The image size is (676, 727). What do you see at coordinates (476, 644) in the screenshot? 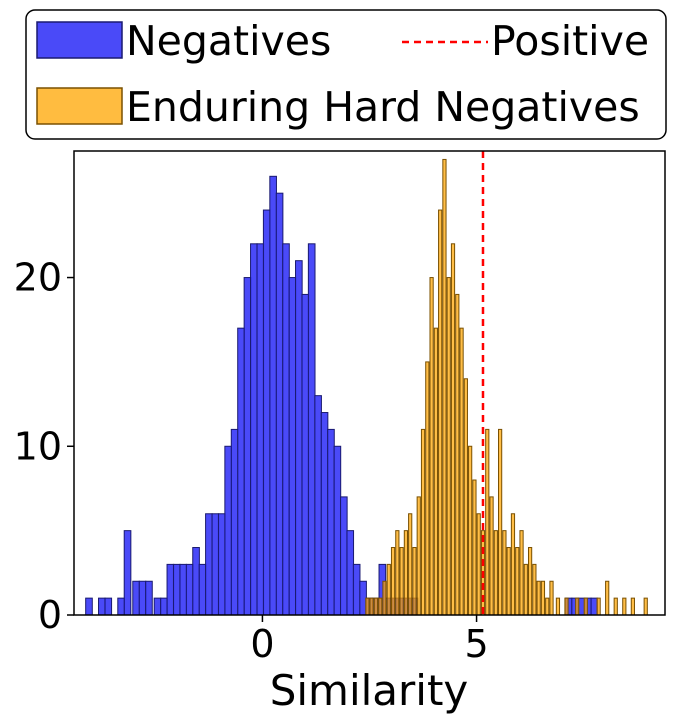
I see `x-tick-label-5: 5` at bounding box center [476, 644].